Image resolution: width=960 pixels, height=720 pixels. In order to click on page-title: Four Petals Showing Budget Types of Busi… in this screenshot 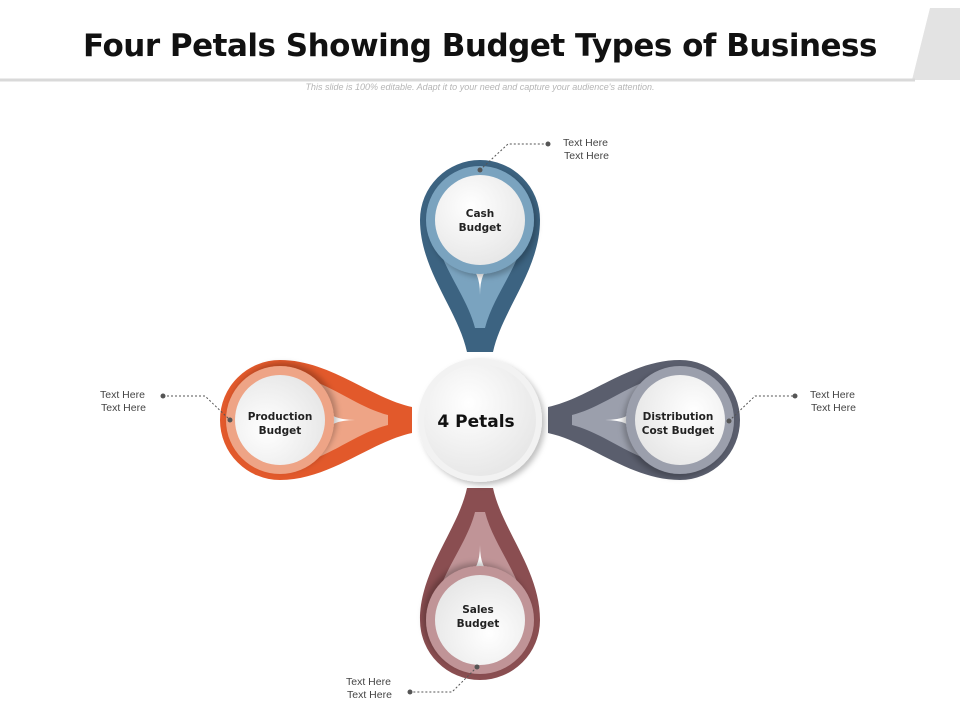, I will do `click(480, 46)`.